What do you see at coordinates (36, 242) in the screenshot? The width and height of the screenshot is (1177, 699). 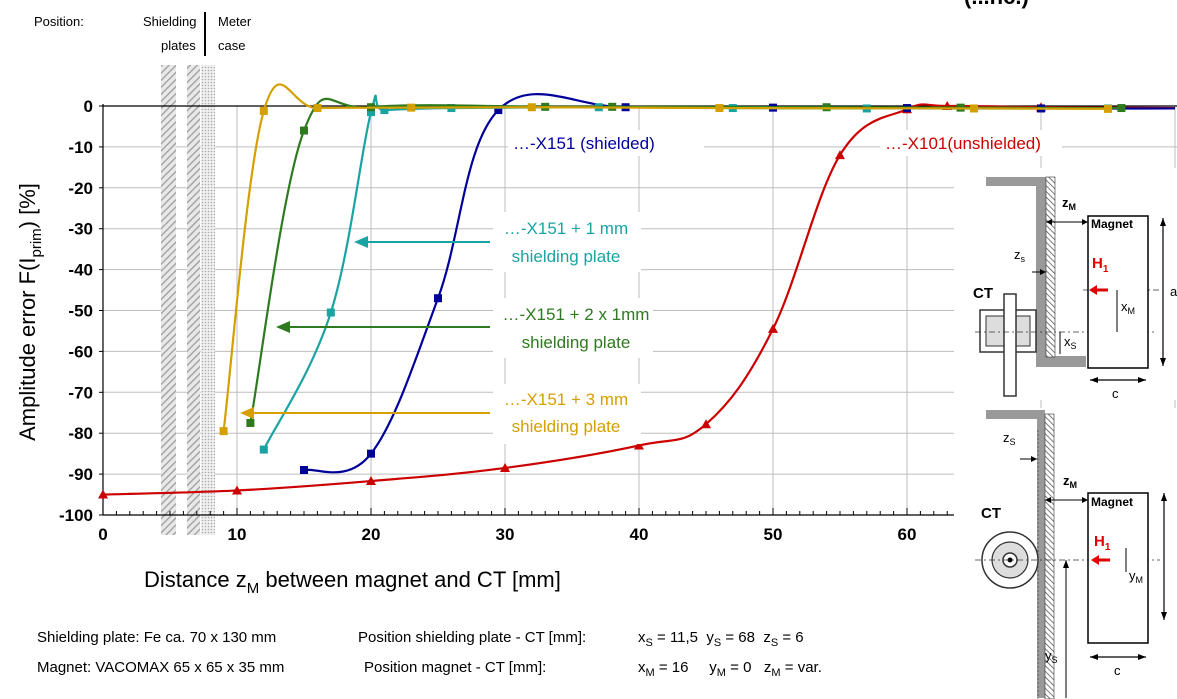 I see `y-axis-title-sub: prim` at bounding box center [36, 242].